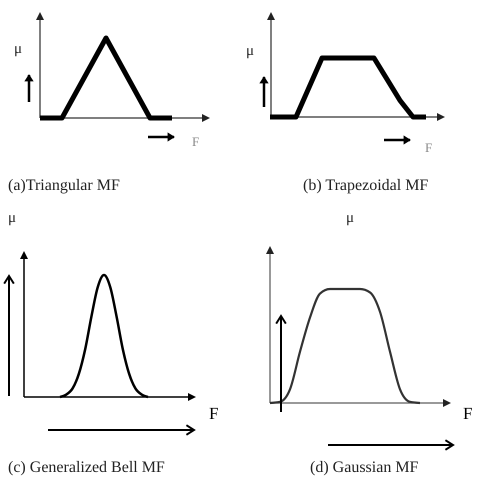 The width and height of the screenshot is (477, 483). Describe the element at coordinates (86, 467) in the screenshot. I see `text: (c) Generalized Bell MF` at that location.